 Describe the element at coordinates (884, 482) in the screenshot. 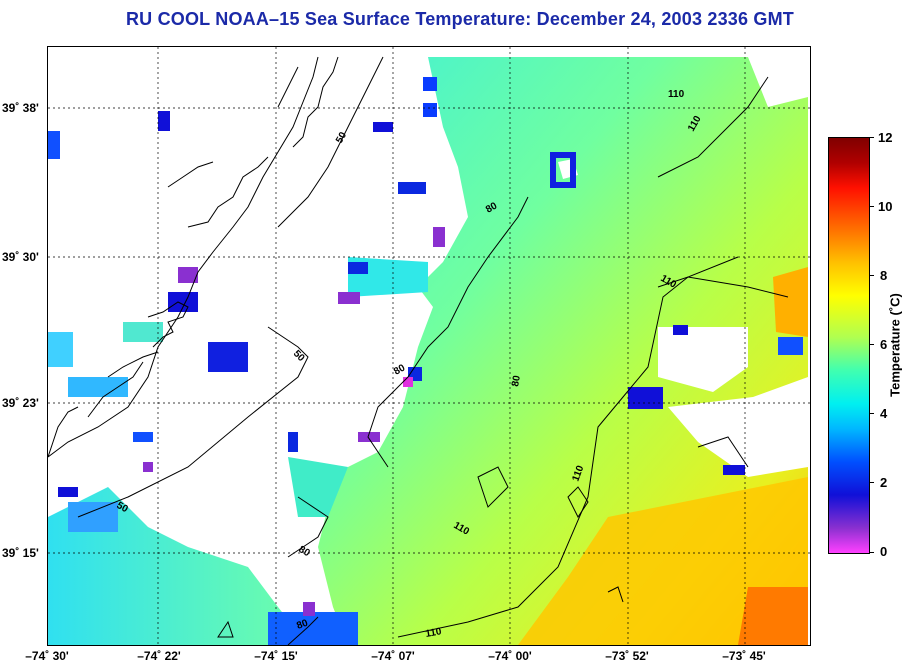

I see `colorbar-tick: 2` at that location.